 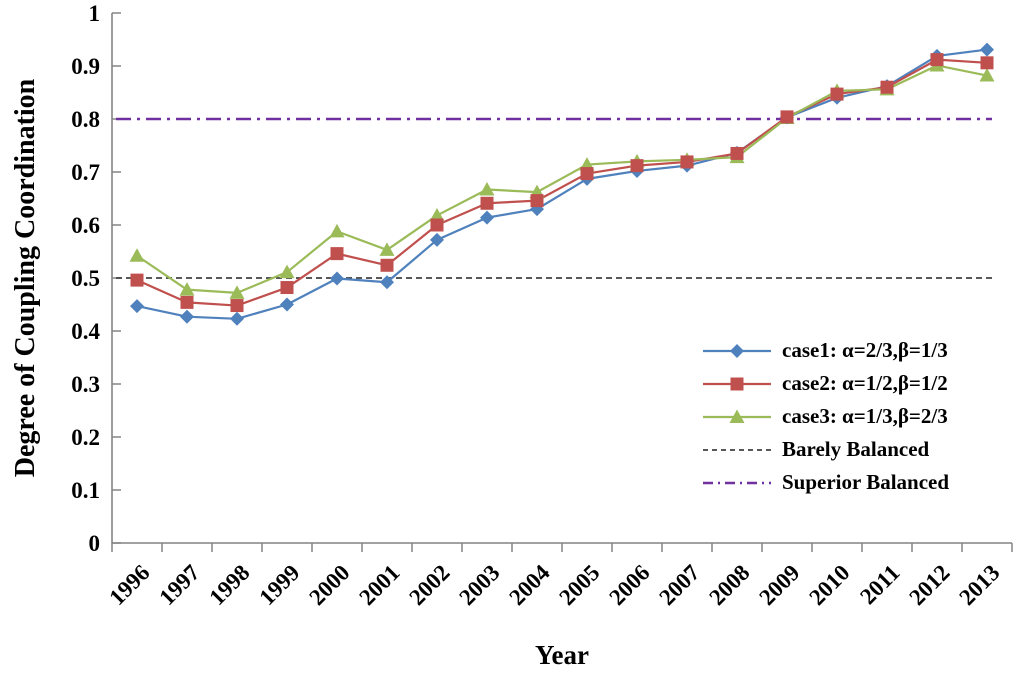 I want to click on x-tick-label: 2011, so click(x=879, y=584).